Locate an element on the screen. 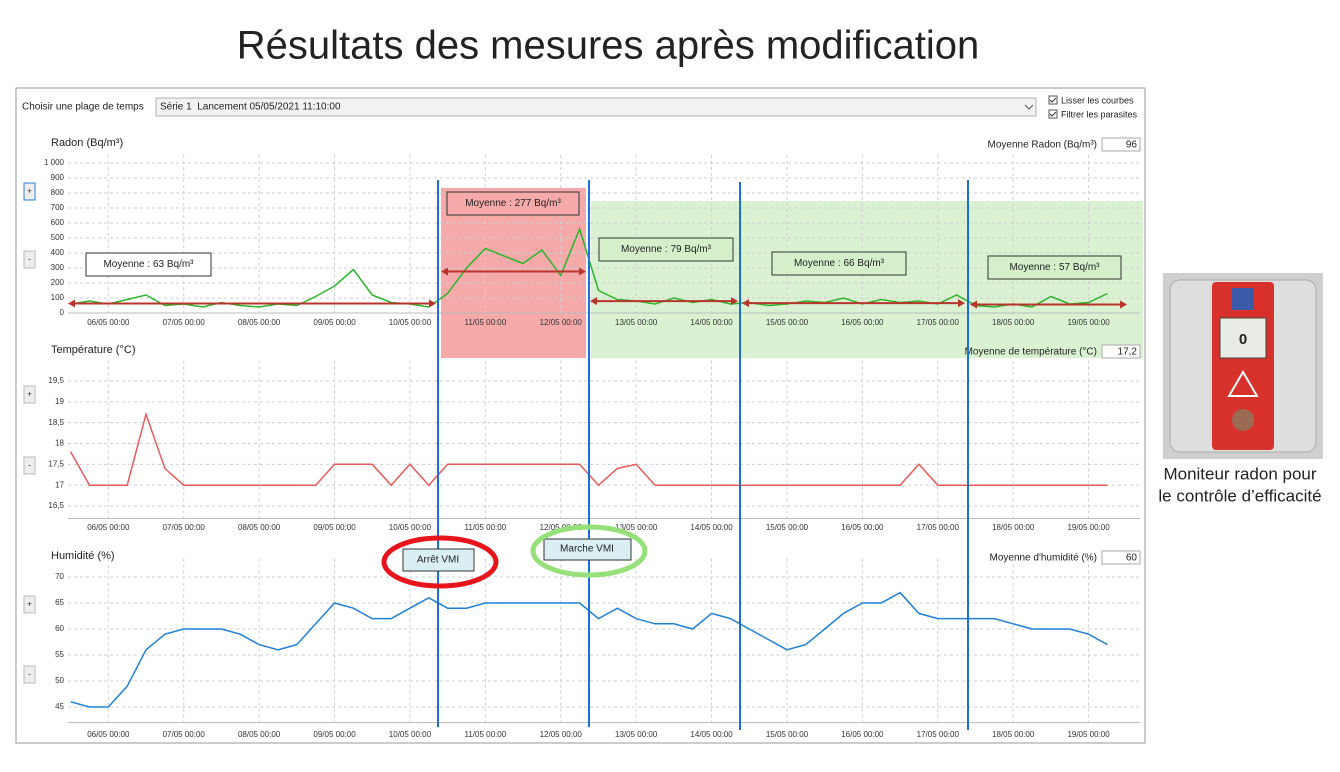 This screenshot has width=1340, height=772. average-value: 96 is located at coordinates (1132, 145).